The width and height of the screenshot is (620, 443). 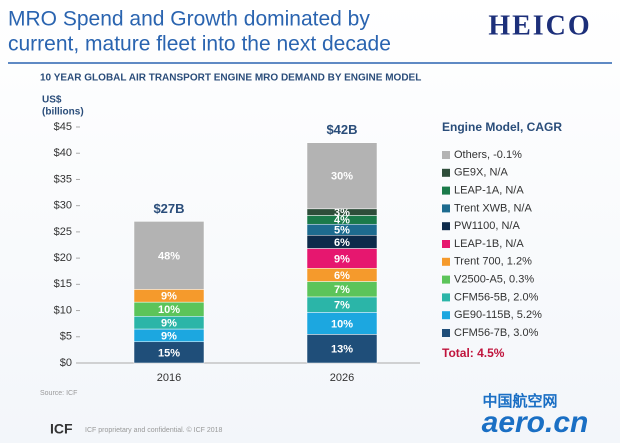 What do you see at coordinates (169, 378) in the screenshot?
I see `x-tick-label: 2016` at bounding box center [169, 378].